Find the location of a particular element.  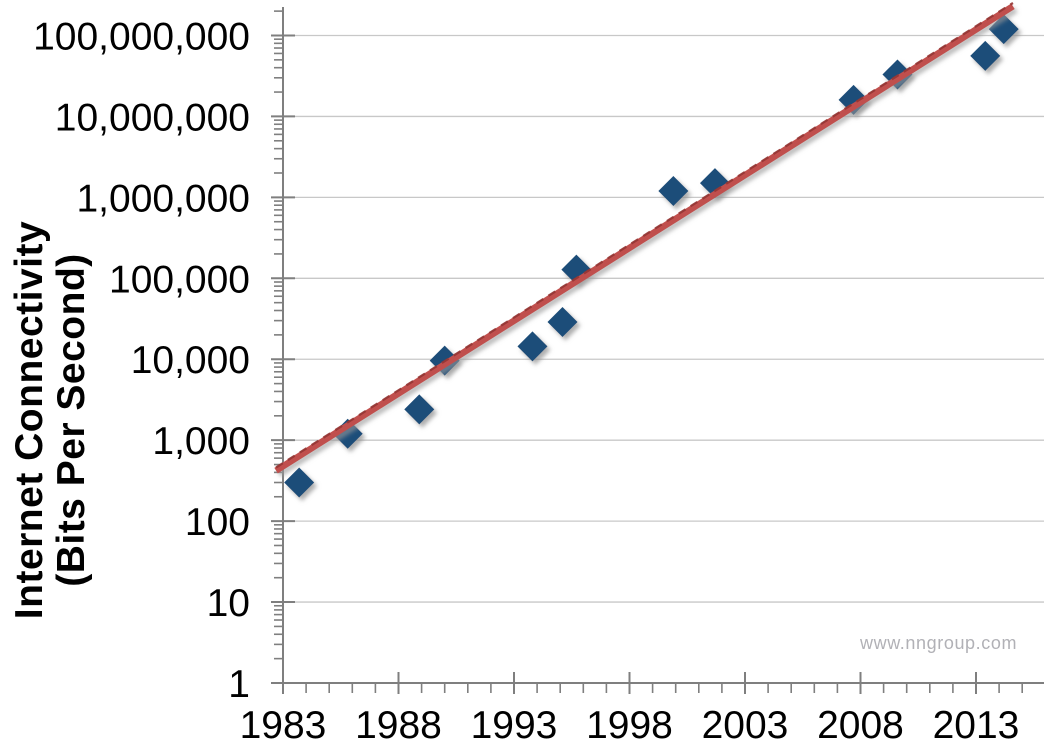

x-tick-label: 1998 is located at coordinates (629, 725).